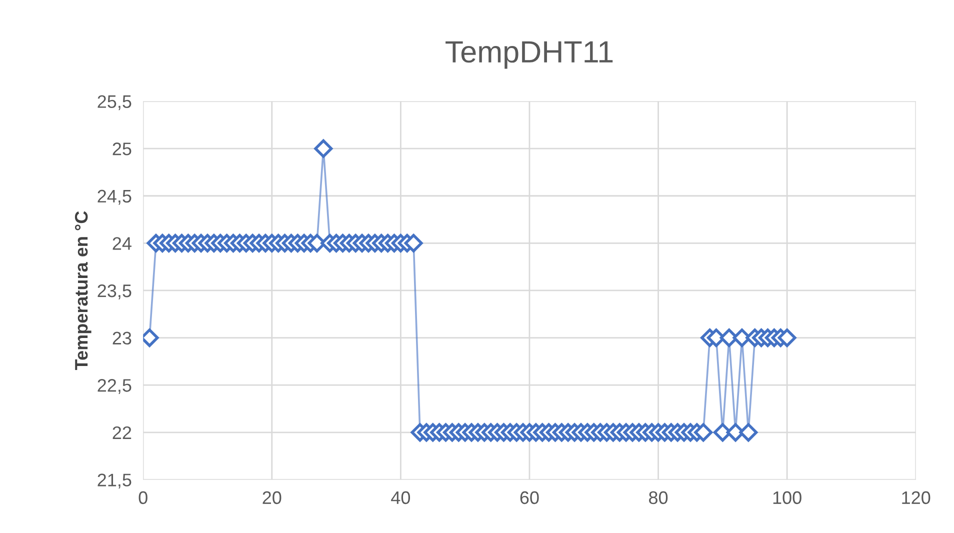  I want to click on y-tick-label: 22, so click(122, 432).